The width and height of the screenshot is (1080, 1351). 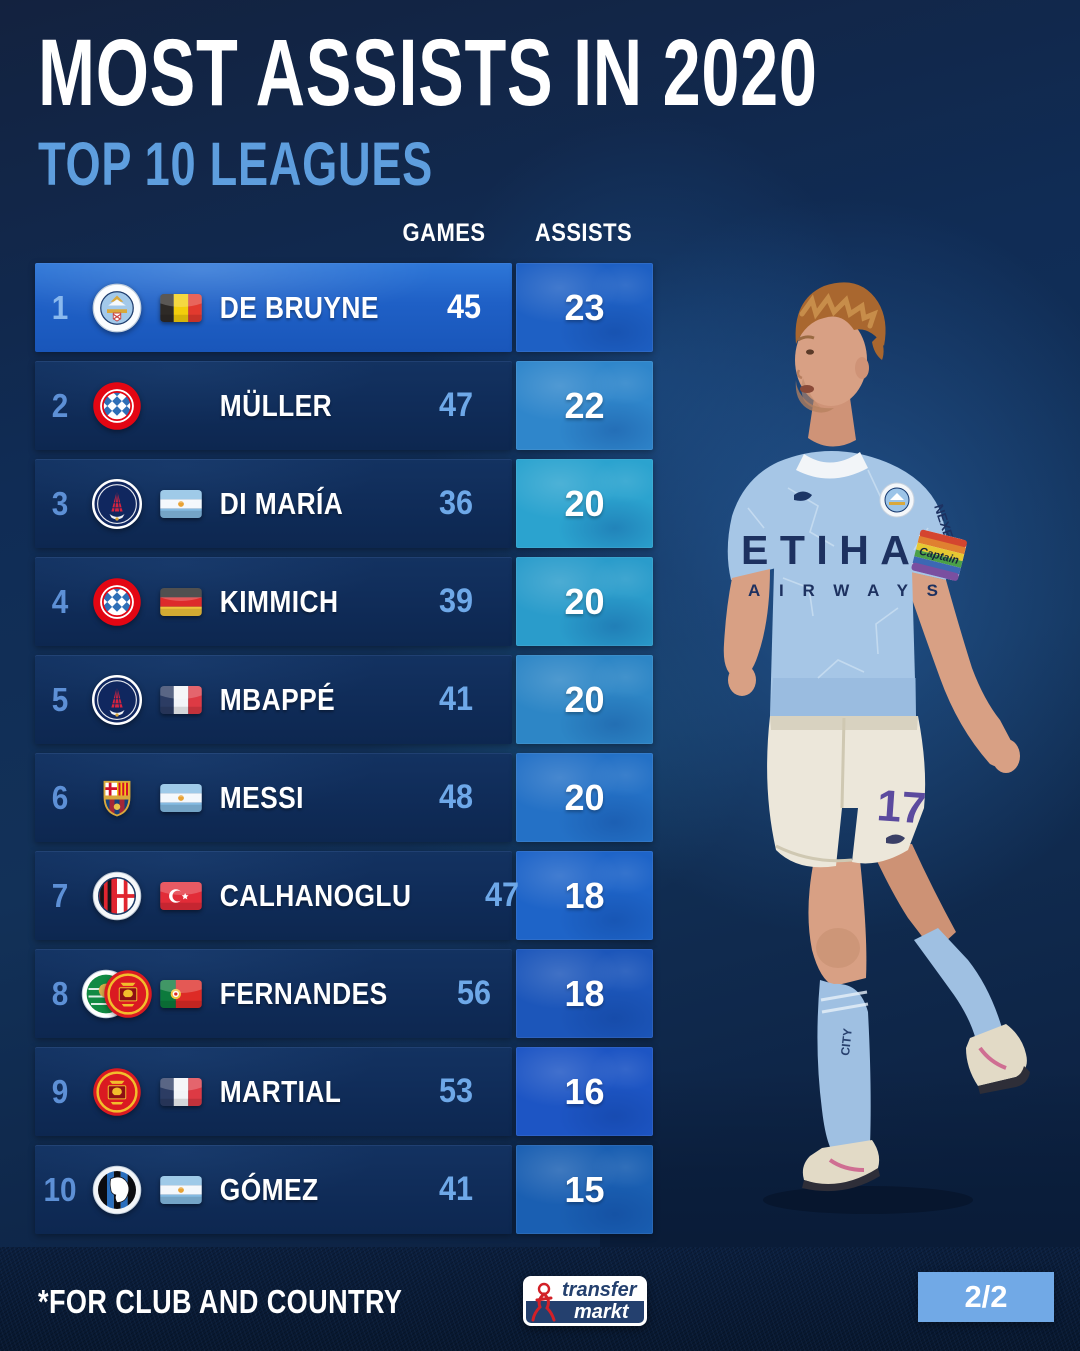 I want to click on player-name: MÜLLER, so click(x=276, y=405).